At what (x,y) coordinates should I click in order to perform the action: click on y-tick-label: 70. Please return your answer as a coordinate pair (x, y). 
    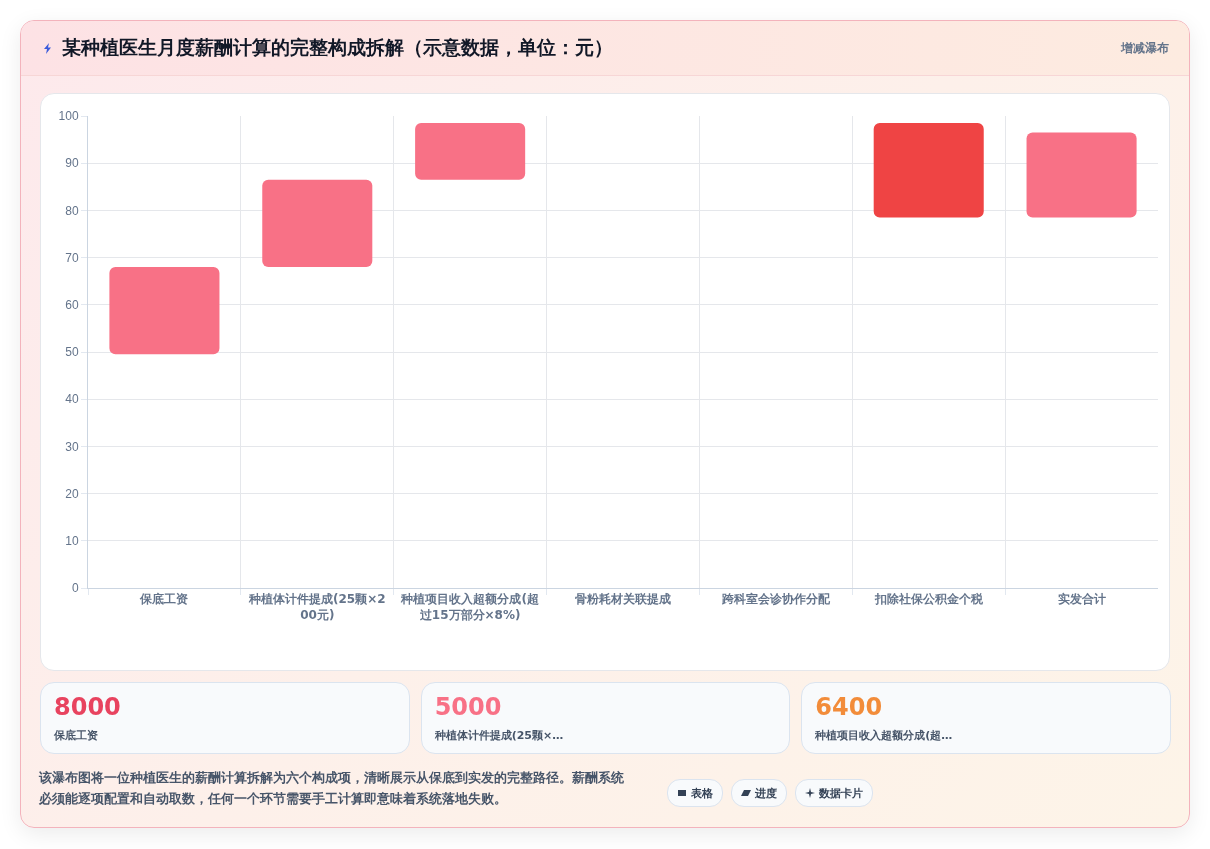
    Looking at the image, I should click on (72, 257).